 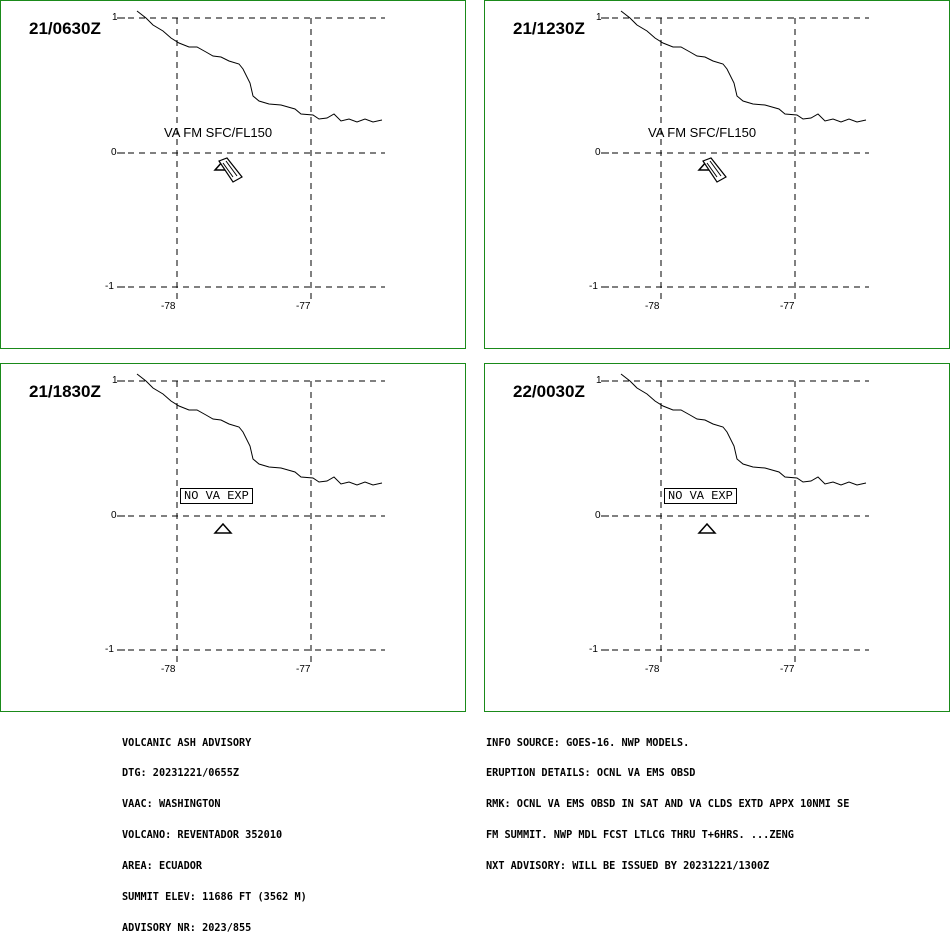 I want to click on advisory-line: INFO SOURCE: GOES-16. NWP MODELS., so click(x=588, y=742).